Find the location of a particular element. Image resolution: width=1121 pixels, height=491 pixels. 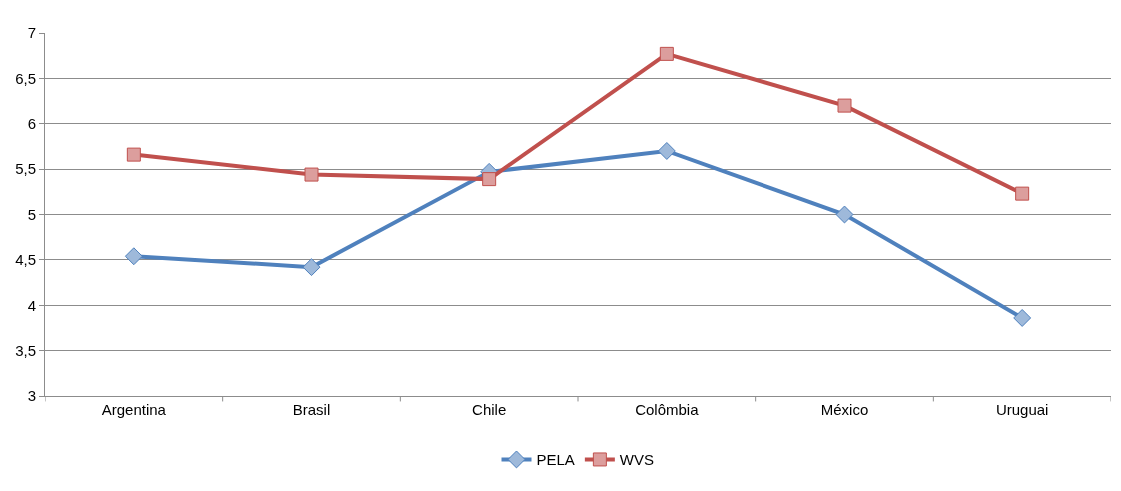

y-tick-label: 5 is located at coordinates (31, 214).